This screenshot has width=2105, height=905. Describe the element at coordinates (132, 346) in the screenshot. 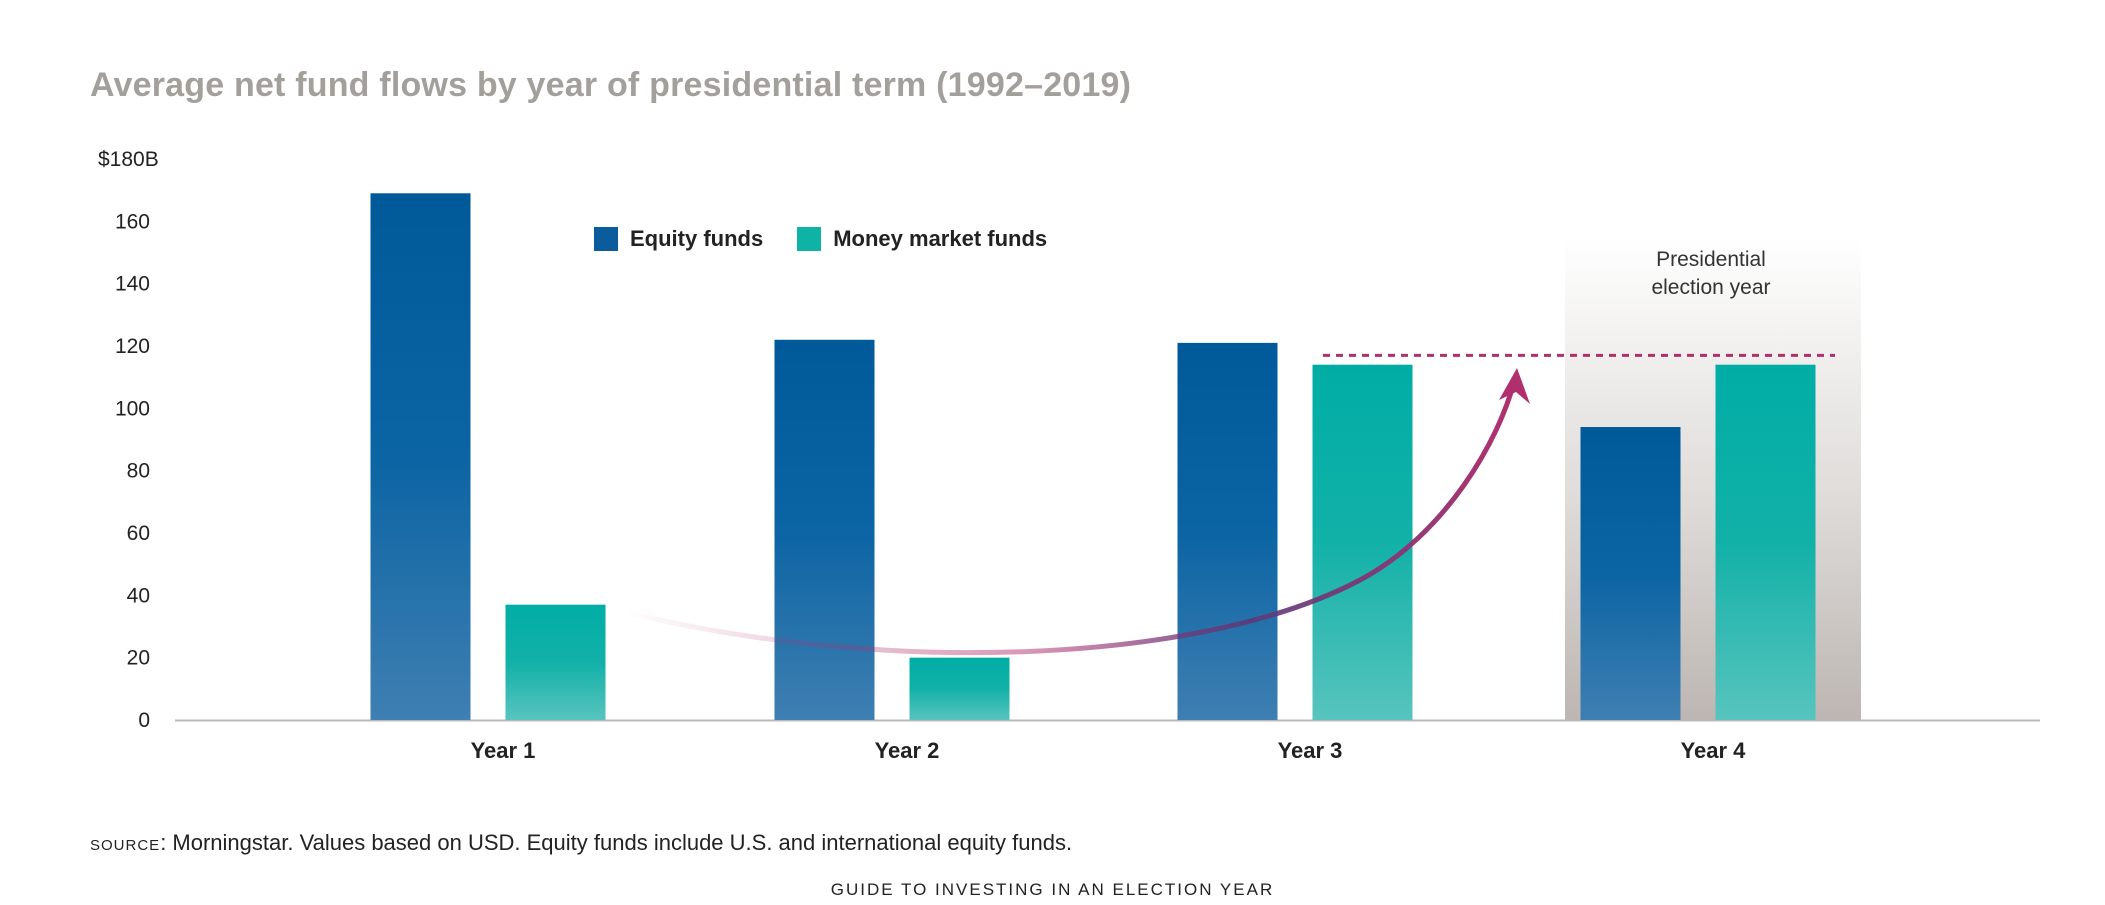

I see `y-tick-label: 120` at that location.